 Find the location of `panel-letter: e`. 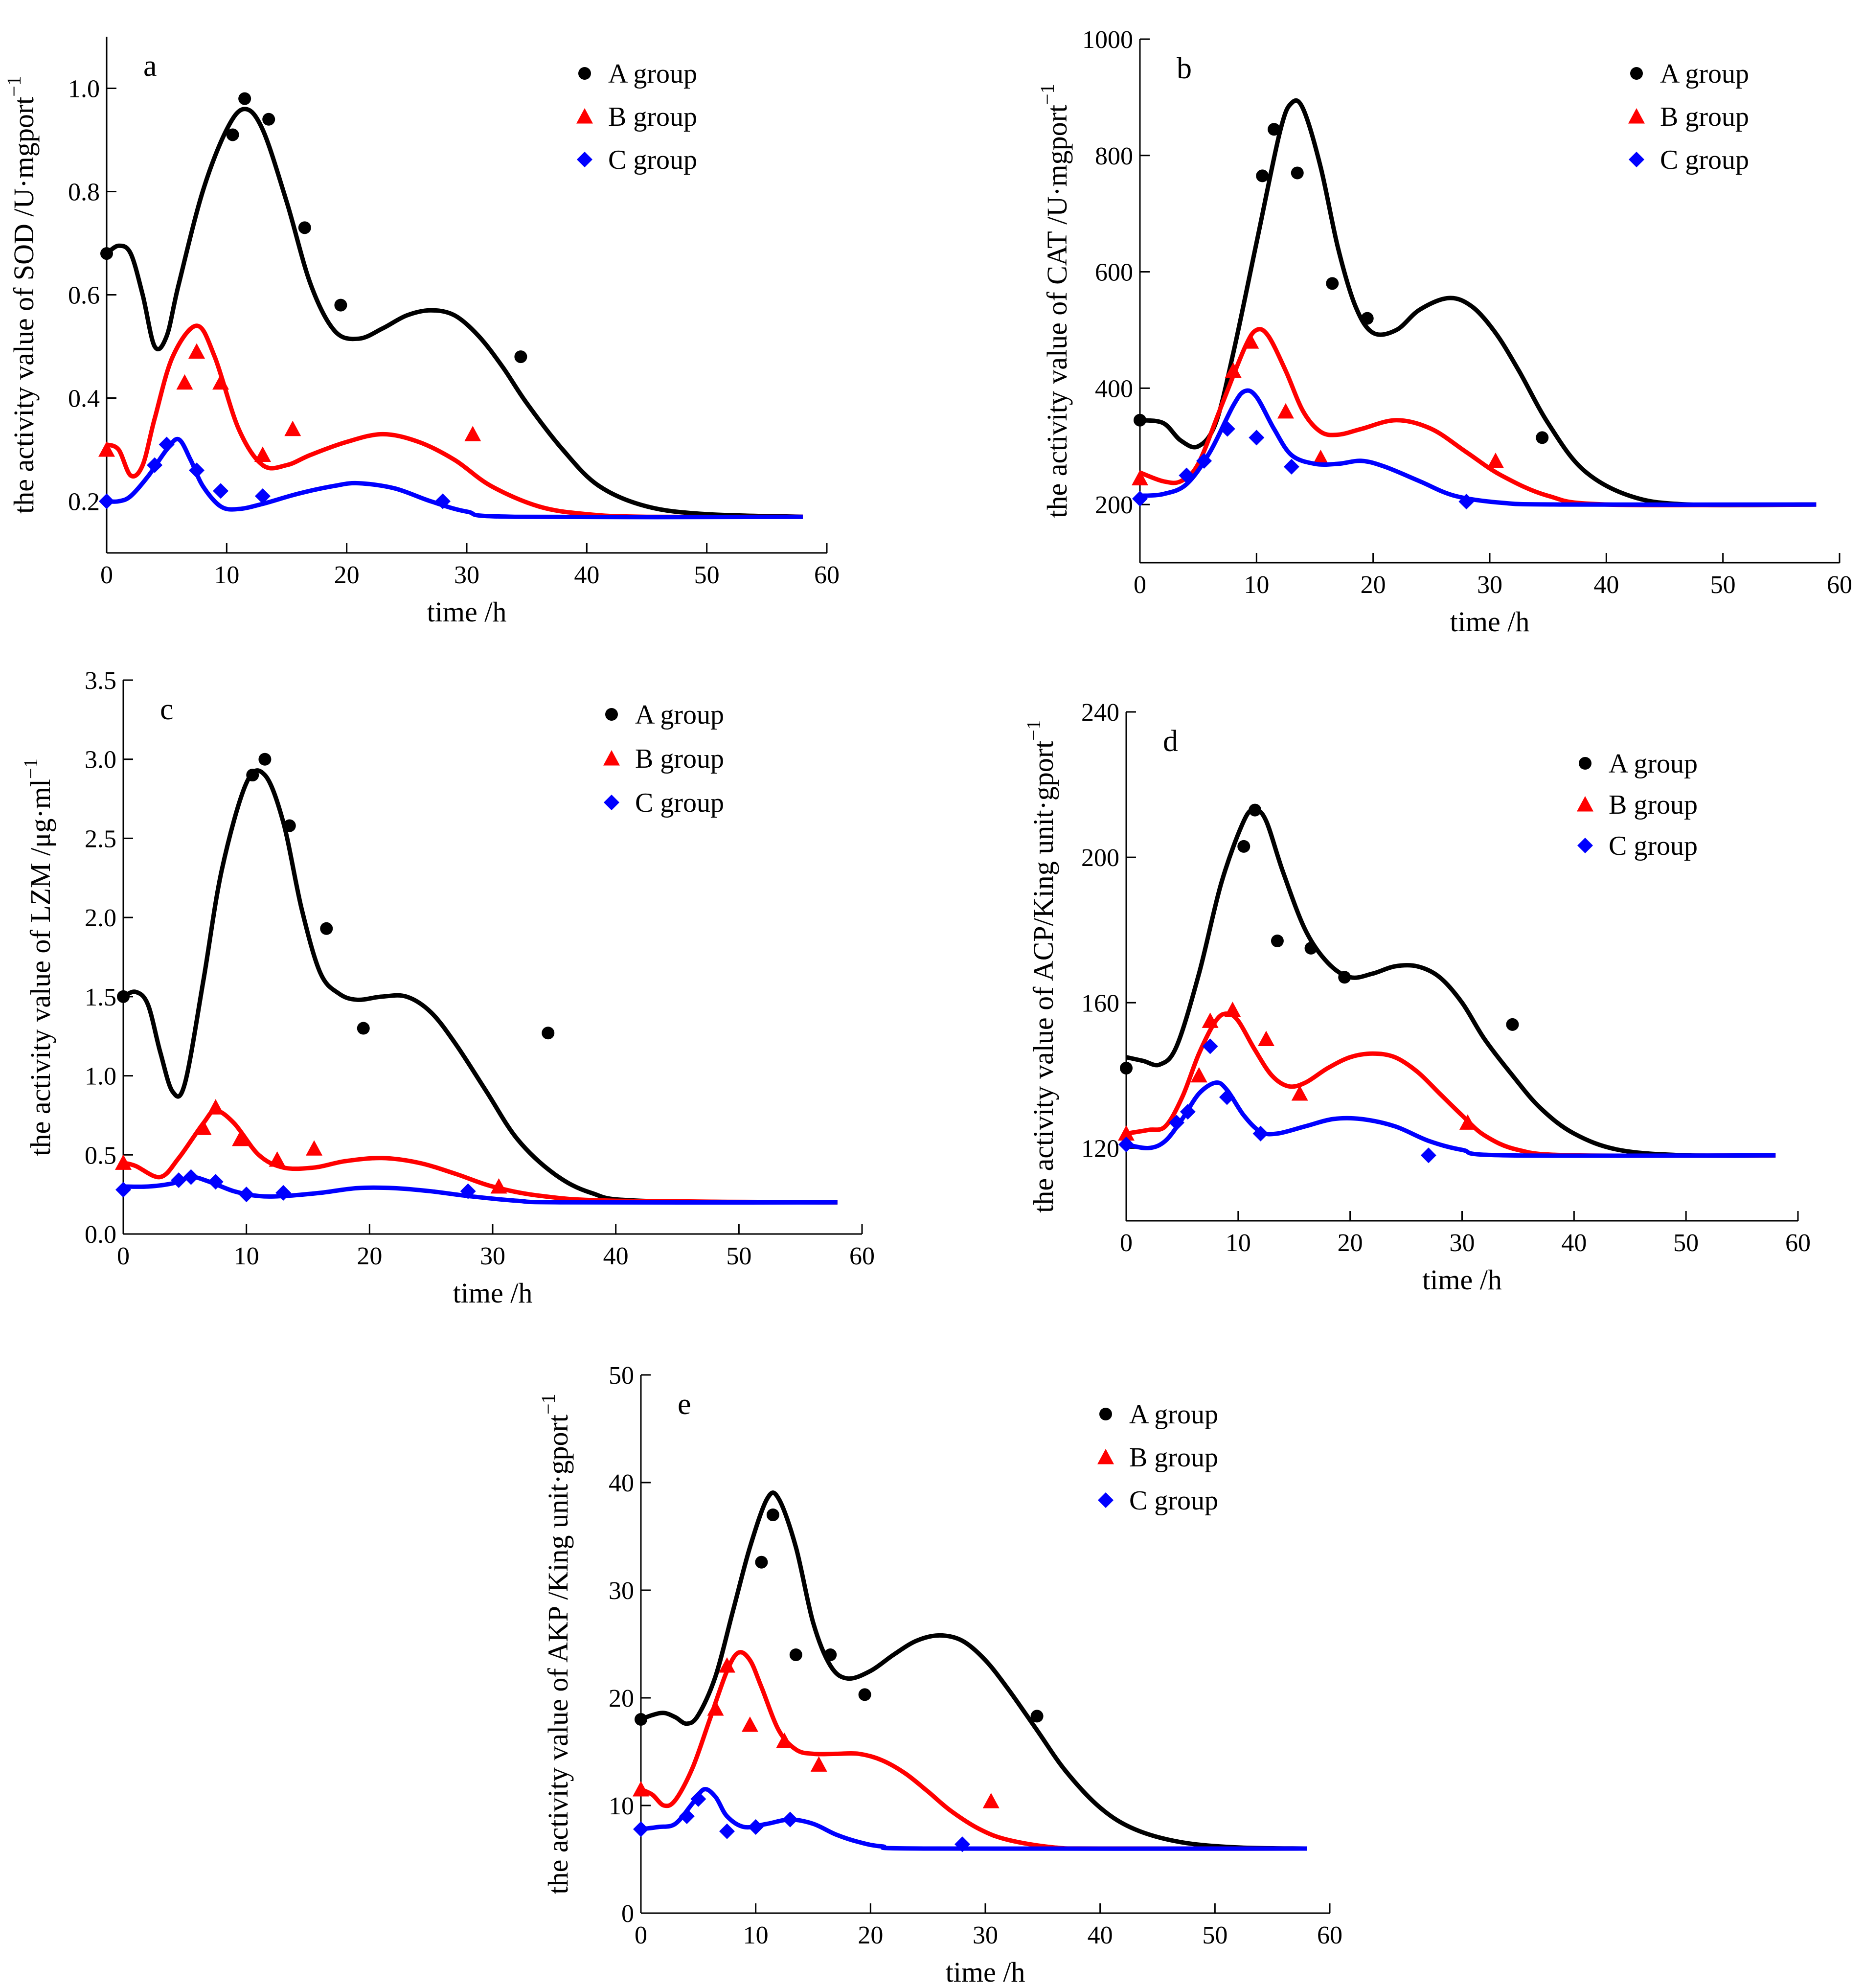

panel-letter: e is located at coordinates (684, 1404).